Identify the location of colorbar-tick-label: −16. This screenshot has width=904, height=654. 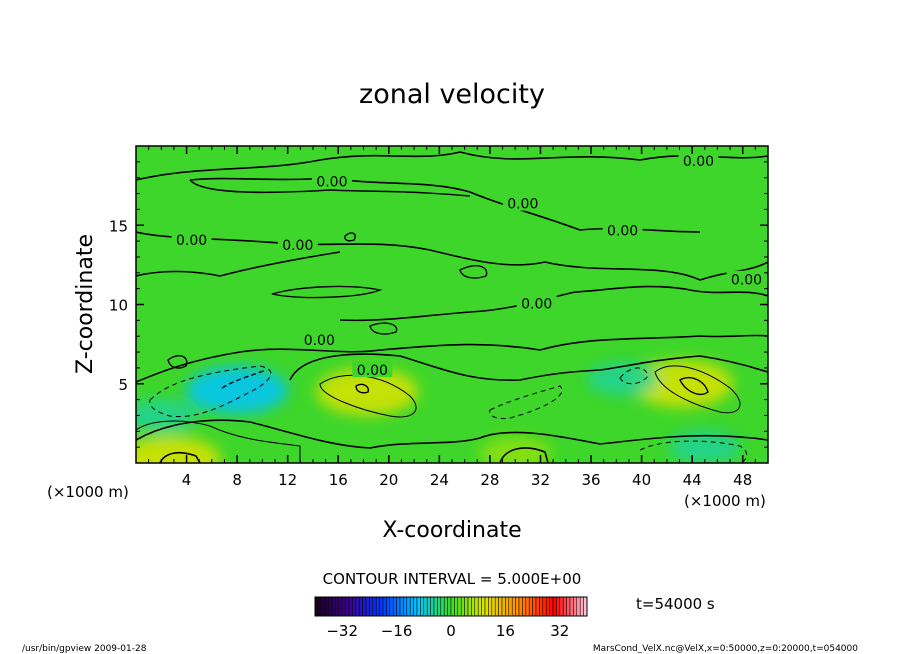
(397, 631).